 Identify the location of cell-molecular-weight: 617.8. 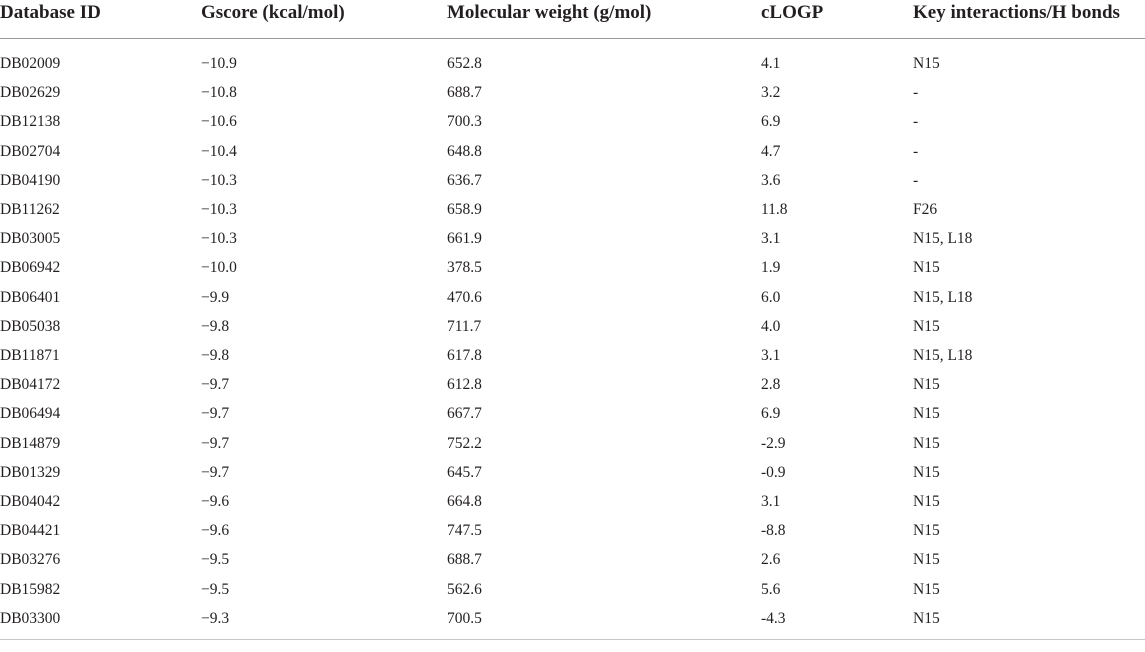
(464, 356).